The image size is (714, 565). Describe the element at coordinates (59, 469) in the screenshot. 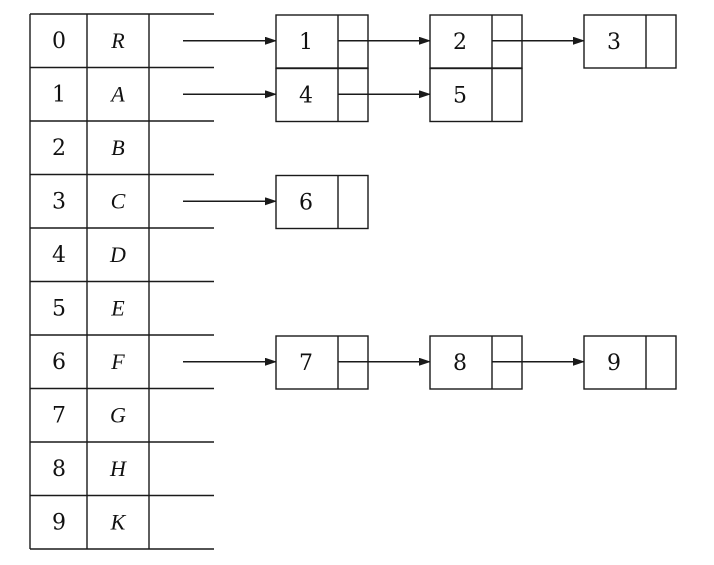

I see `row-index: 8` at that location.